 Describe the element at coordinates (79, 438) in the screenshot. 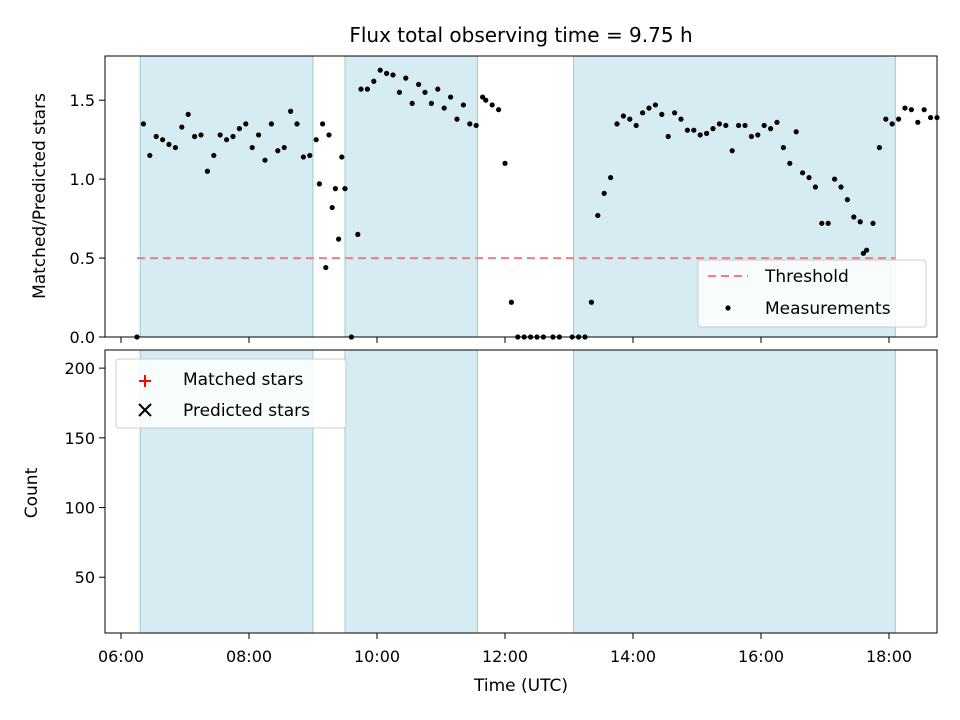

I see `y-tick-label: 150` at that location.